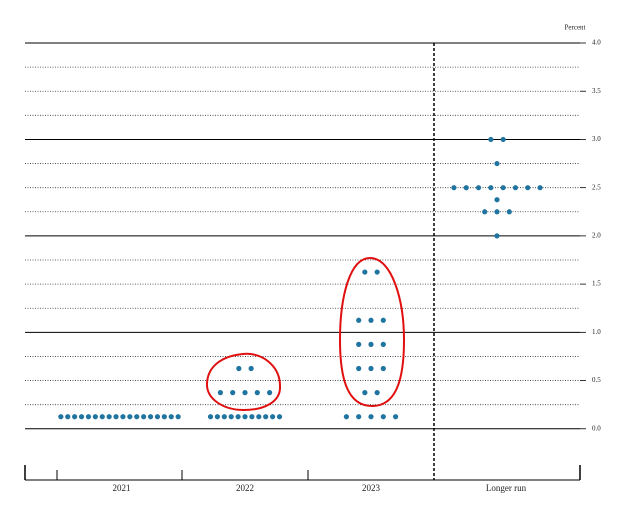 The height and width of the screenshot is (526, 638). Describe the element at coordinates (371, 488) in the screenshot. I see `x-tick-label: 2023` at that location.